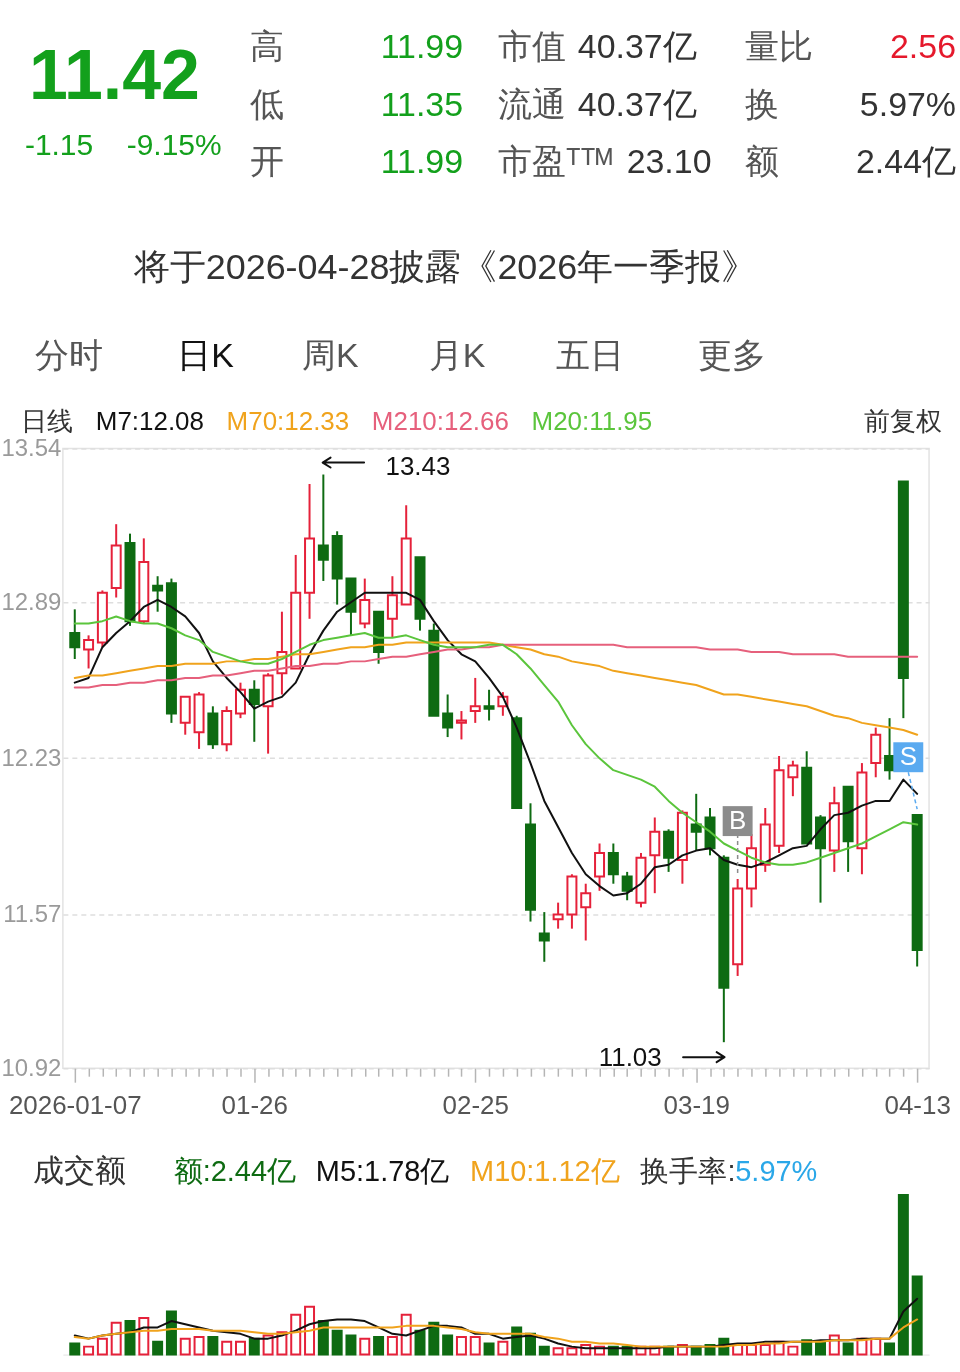 This screenshot has width=960, height=1372. Describe the element at coordinates (762, 104) in the screenshot. I see `text: 换` at that location.